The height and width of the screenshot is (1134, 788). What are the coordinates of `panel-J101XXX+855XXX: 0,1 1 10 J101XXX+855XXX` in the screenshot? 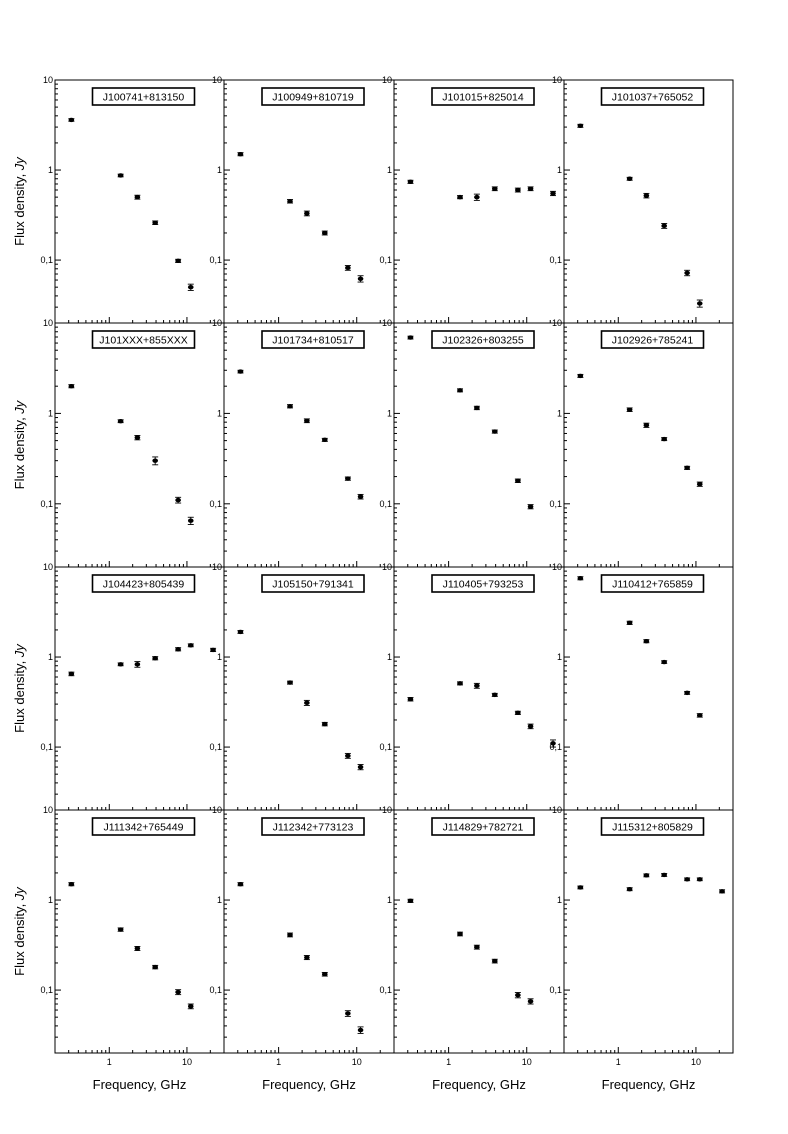 It's located at (132, 443).